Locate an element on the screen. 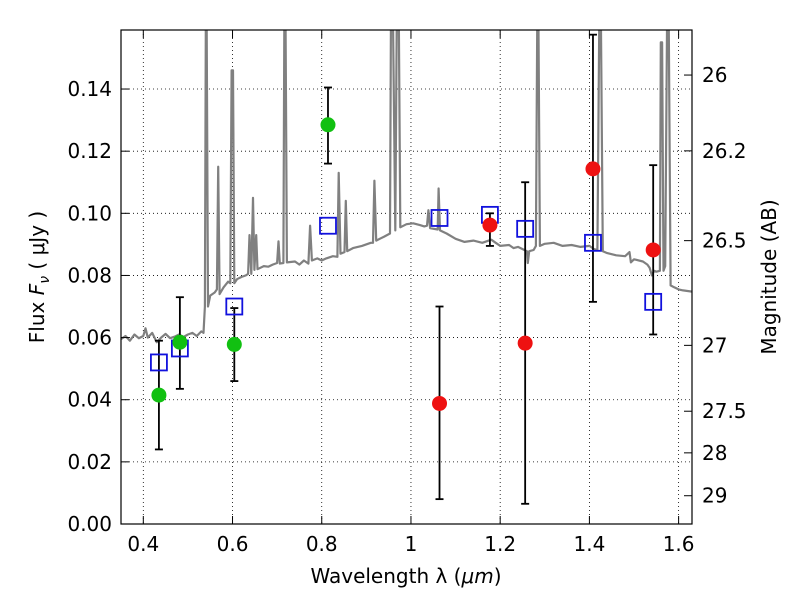 This screenshot has width=800, height=600. y2-tick-label: 27 is located at coordinates (714, 345).